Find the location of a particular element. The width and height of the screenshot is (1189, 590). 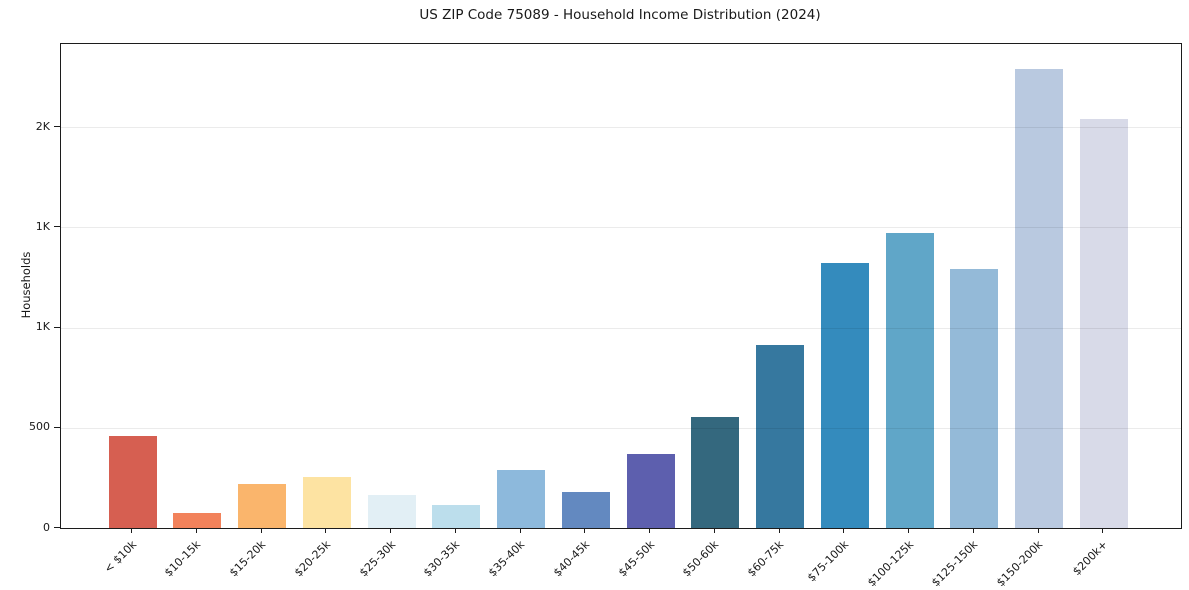

x-tick-label-75-100k: $75-100k is located at coordinates (827, 561).